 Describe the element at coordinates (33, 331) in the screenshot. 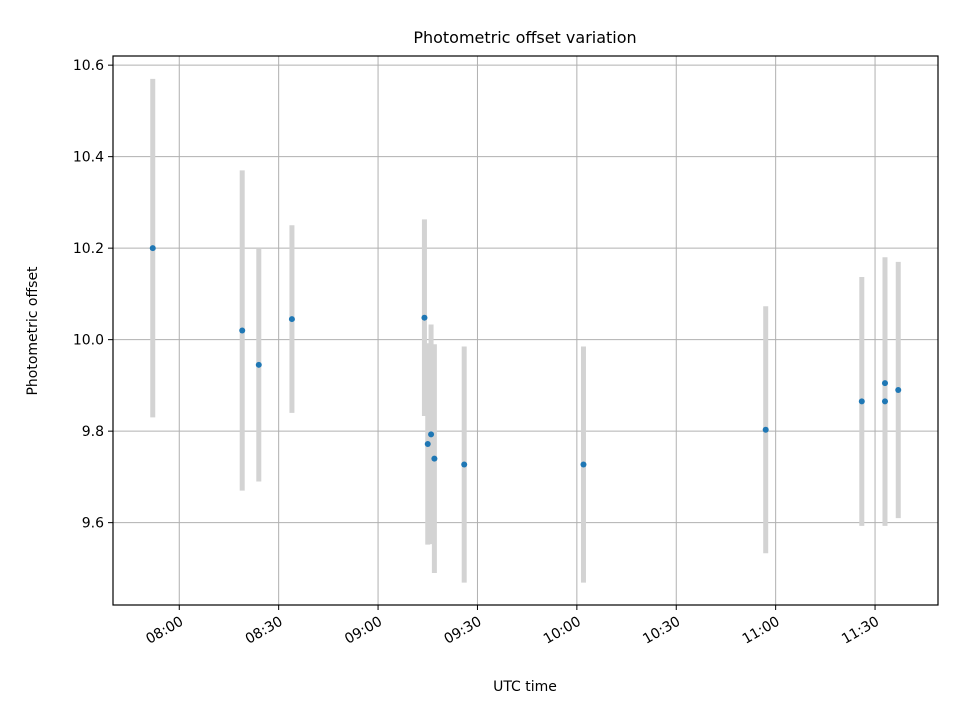

I see `y-axis-label: Photometric offset` at that location.